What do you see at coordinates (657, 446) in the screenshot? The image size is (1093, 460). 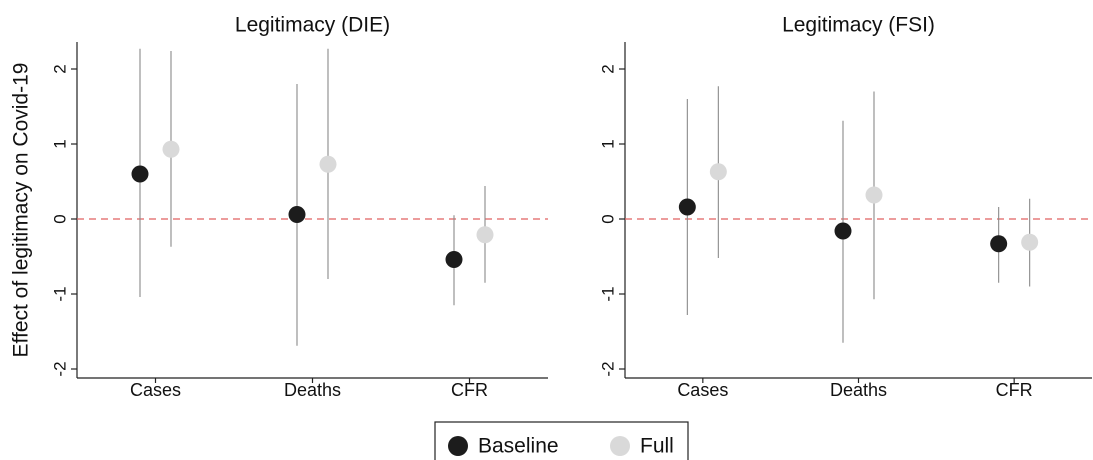 I see `legend-label: Full` at bounding box center [657, 446].